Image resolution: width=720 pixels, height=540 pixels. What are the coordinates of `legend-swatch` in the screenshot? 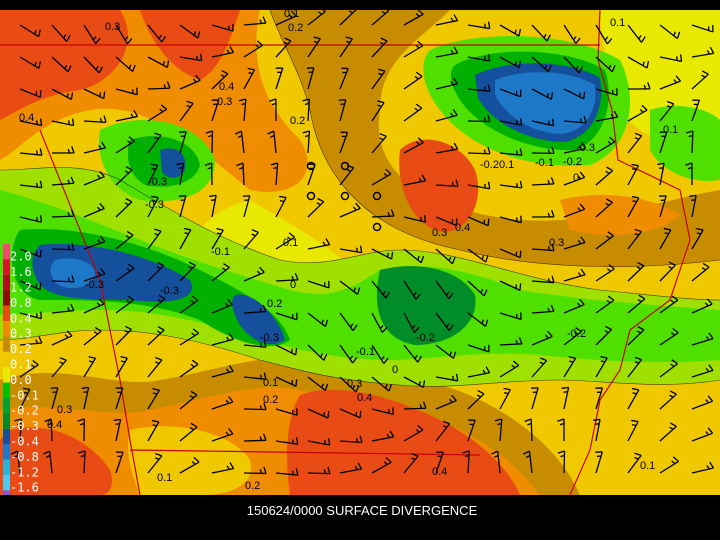 It's located at (6, 252).